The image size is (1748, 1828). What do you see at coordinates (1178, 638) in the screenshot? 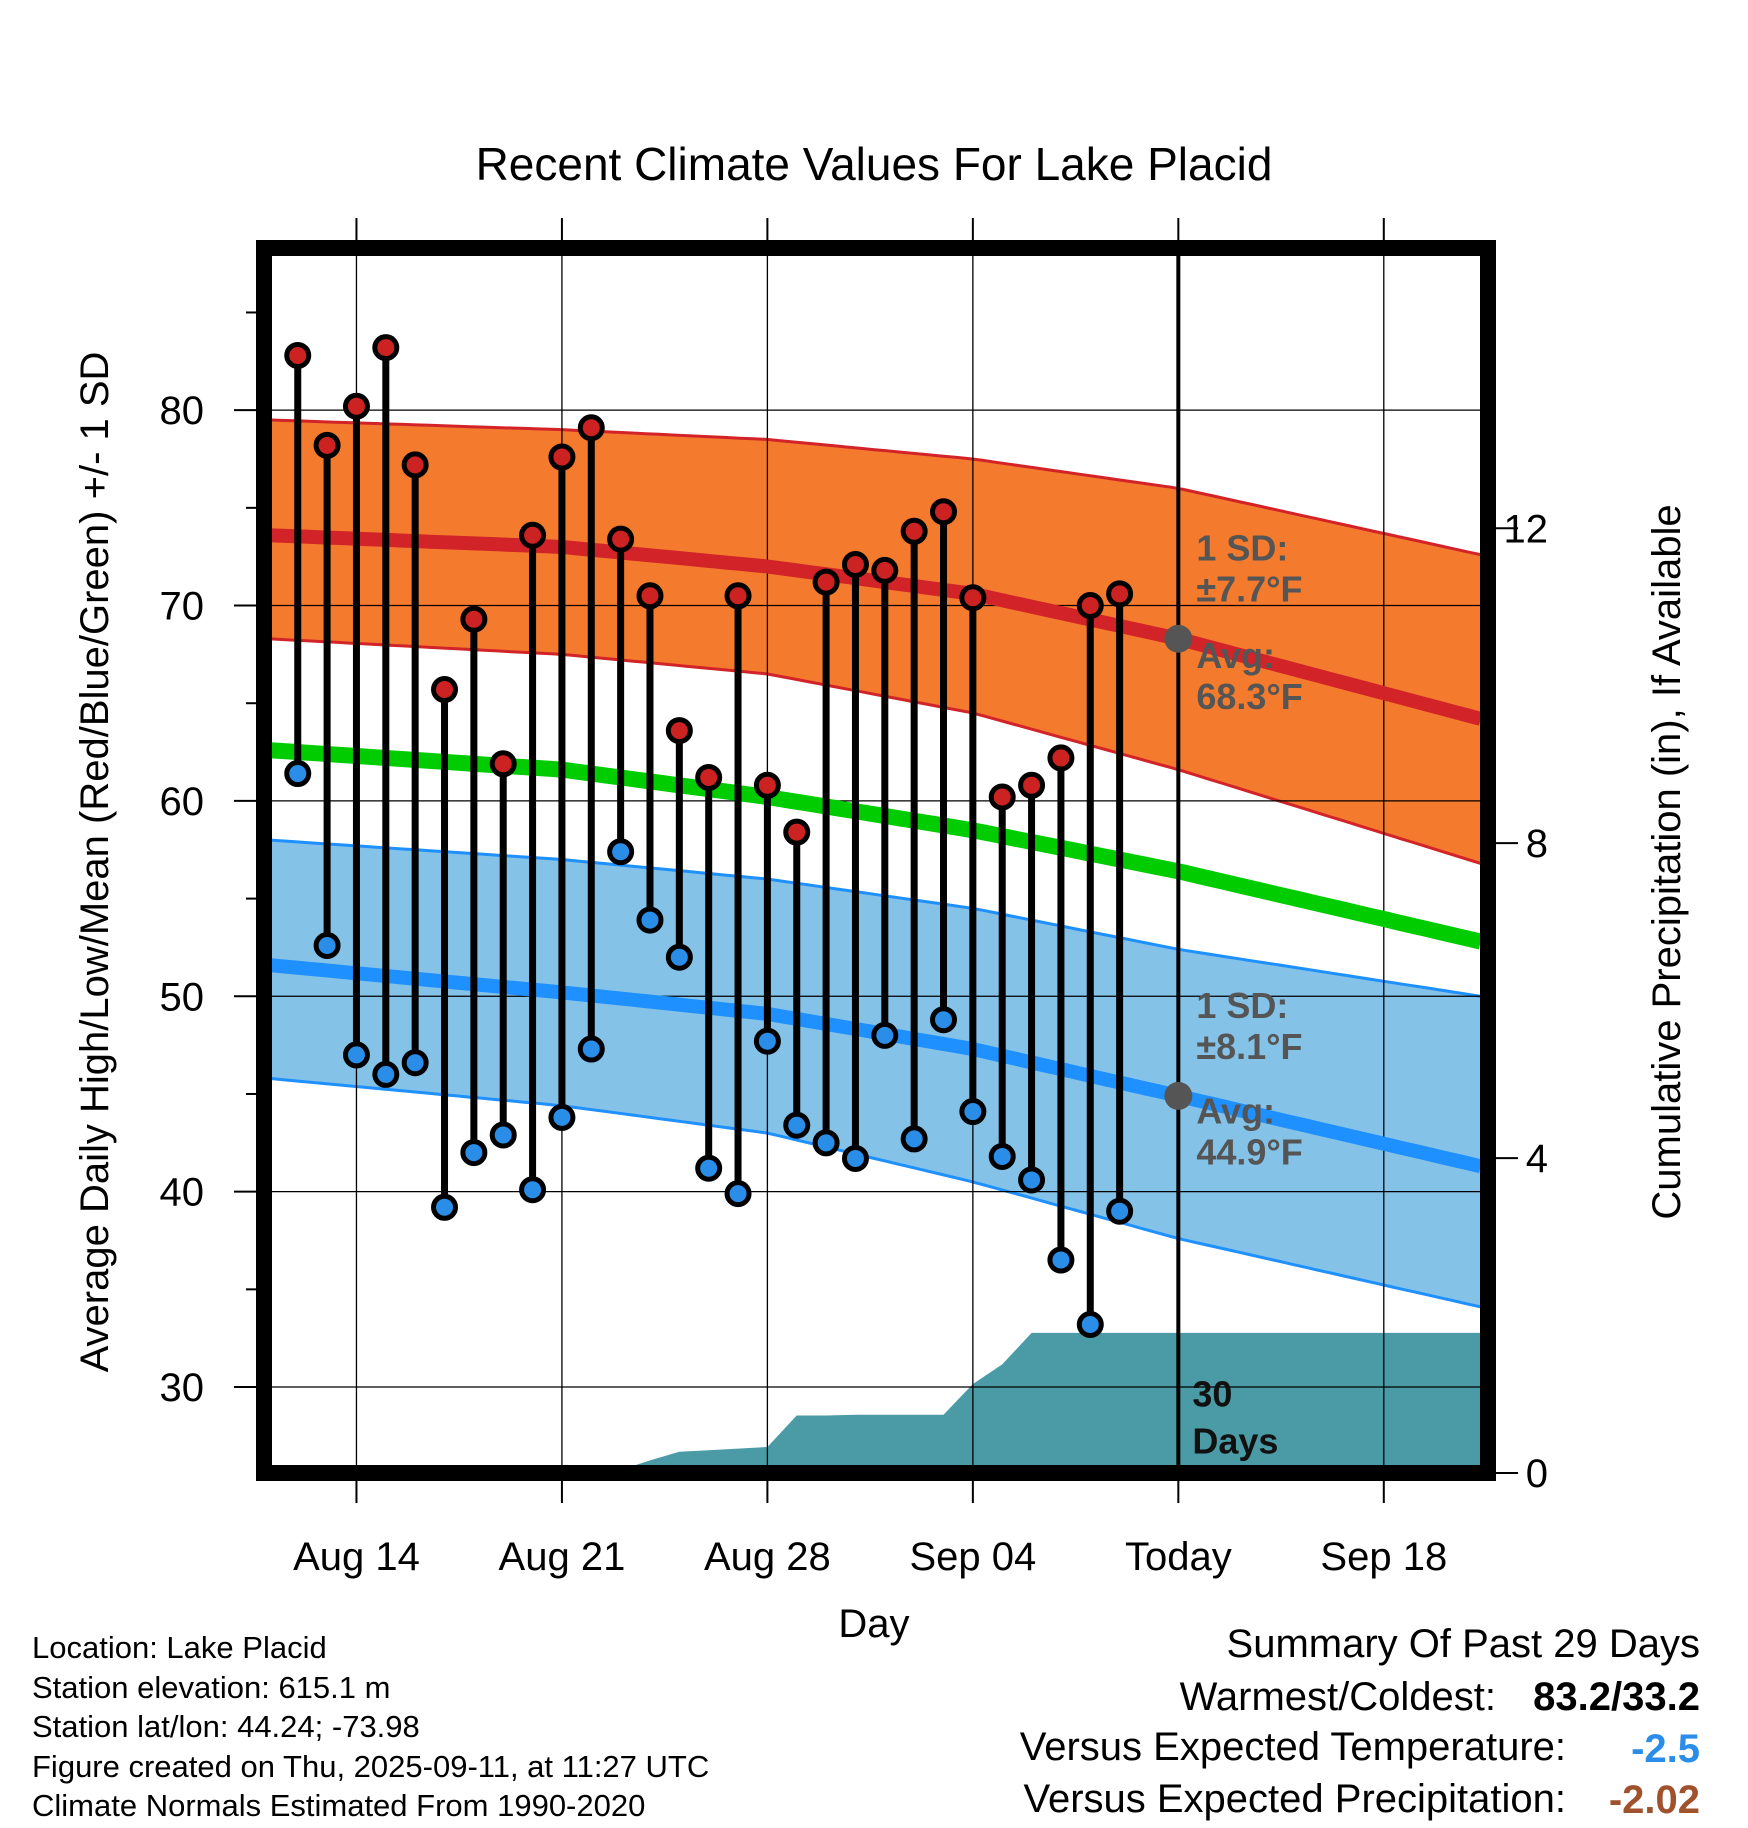
I see `today-high-avg-marker` at bounding box center [1178, 638].